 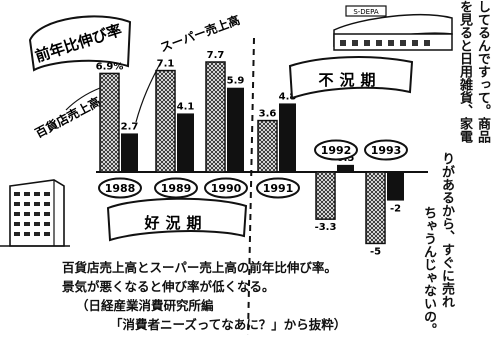 I want to click on caption-line: （日経産業消費研究所編, so click(x=145, y=305).